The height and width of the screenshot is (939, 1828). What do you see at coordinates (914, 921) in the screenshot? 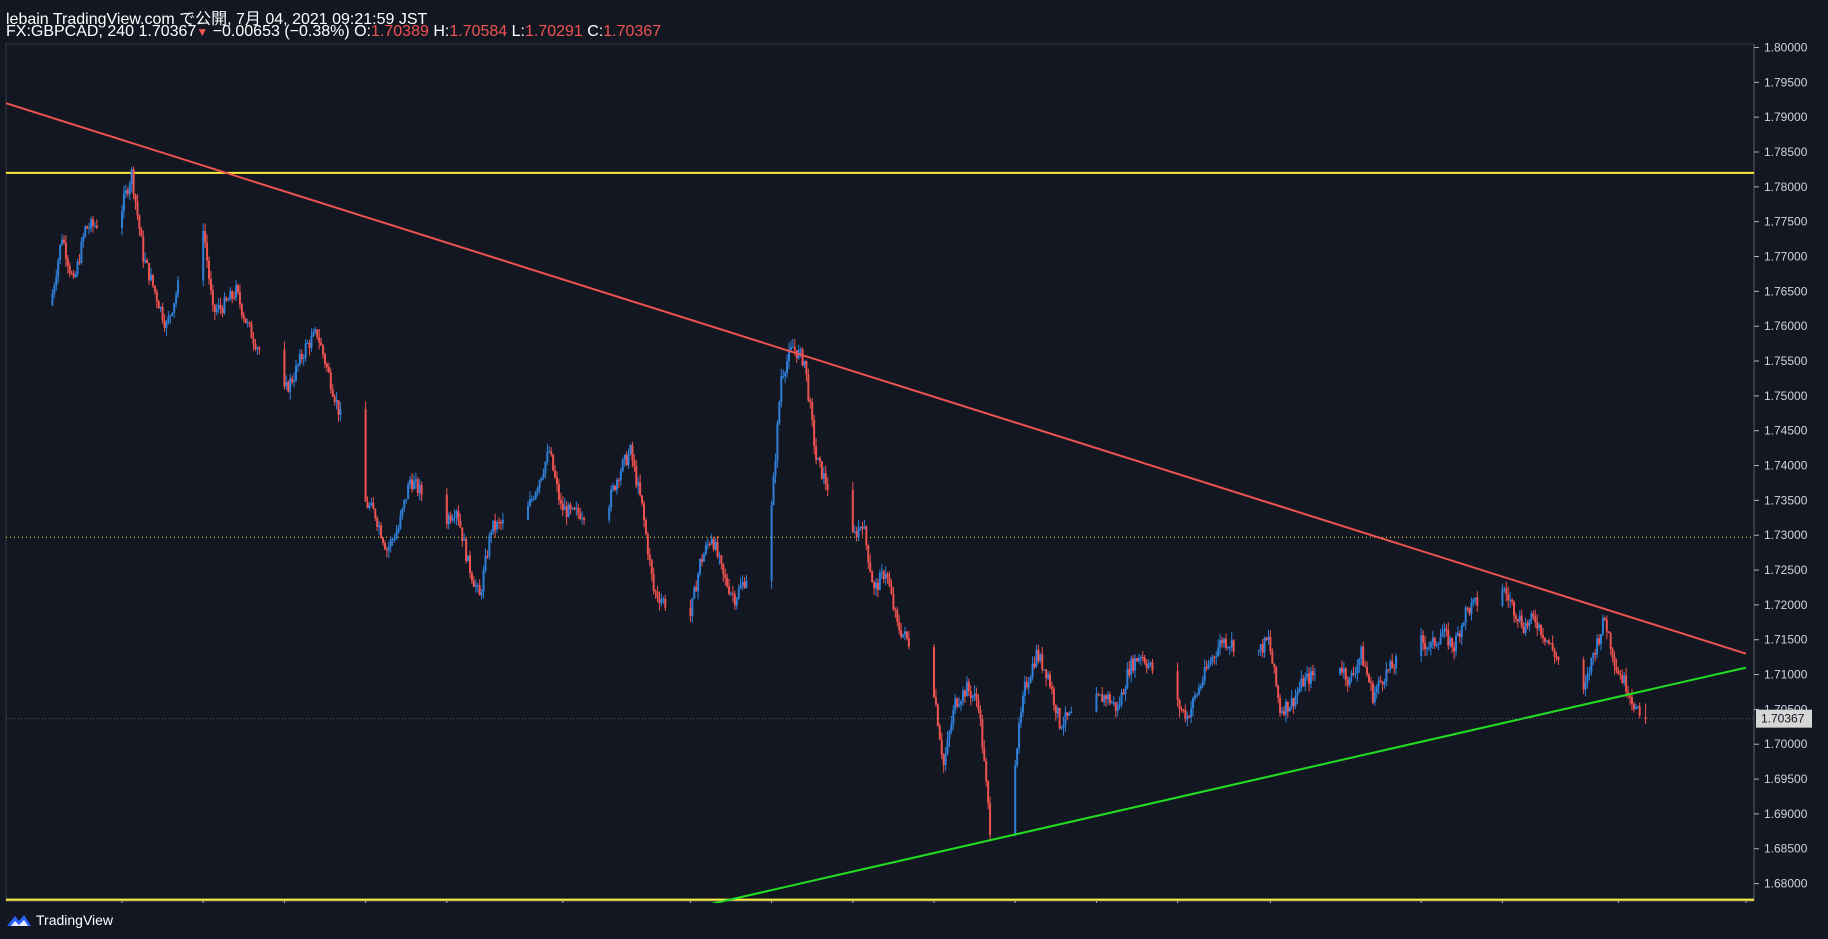
I see `footer: TradingView` at bounding box center [914, 921].